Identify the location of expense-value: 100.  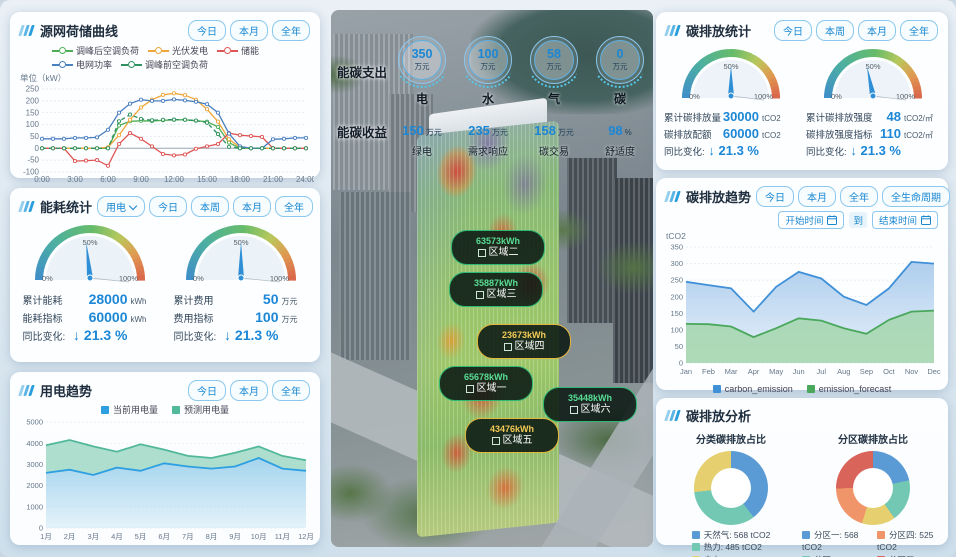
(488, 53).